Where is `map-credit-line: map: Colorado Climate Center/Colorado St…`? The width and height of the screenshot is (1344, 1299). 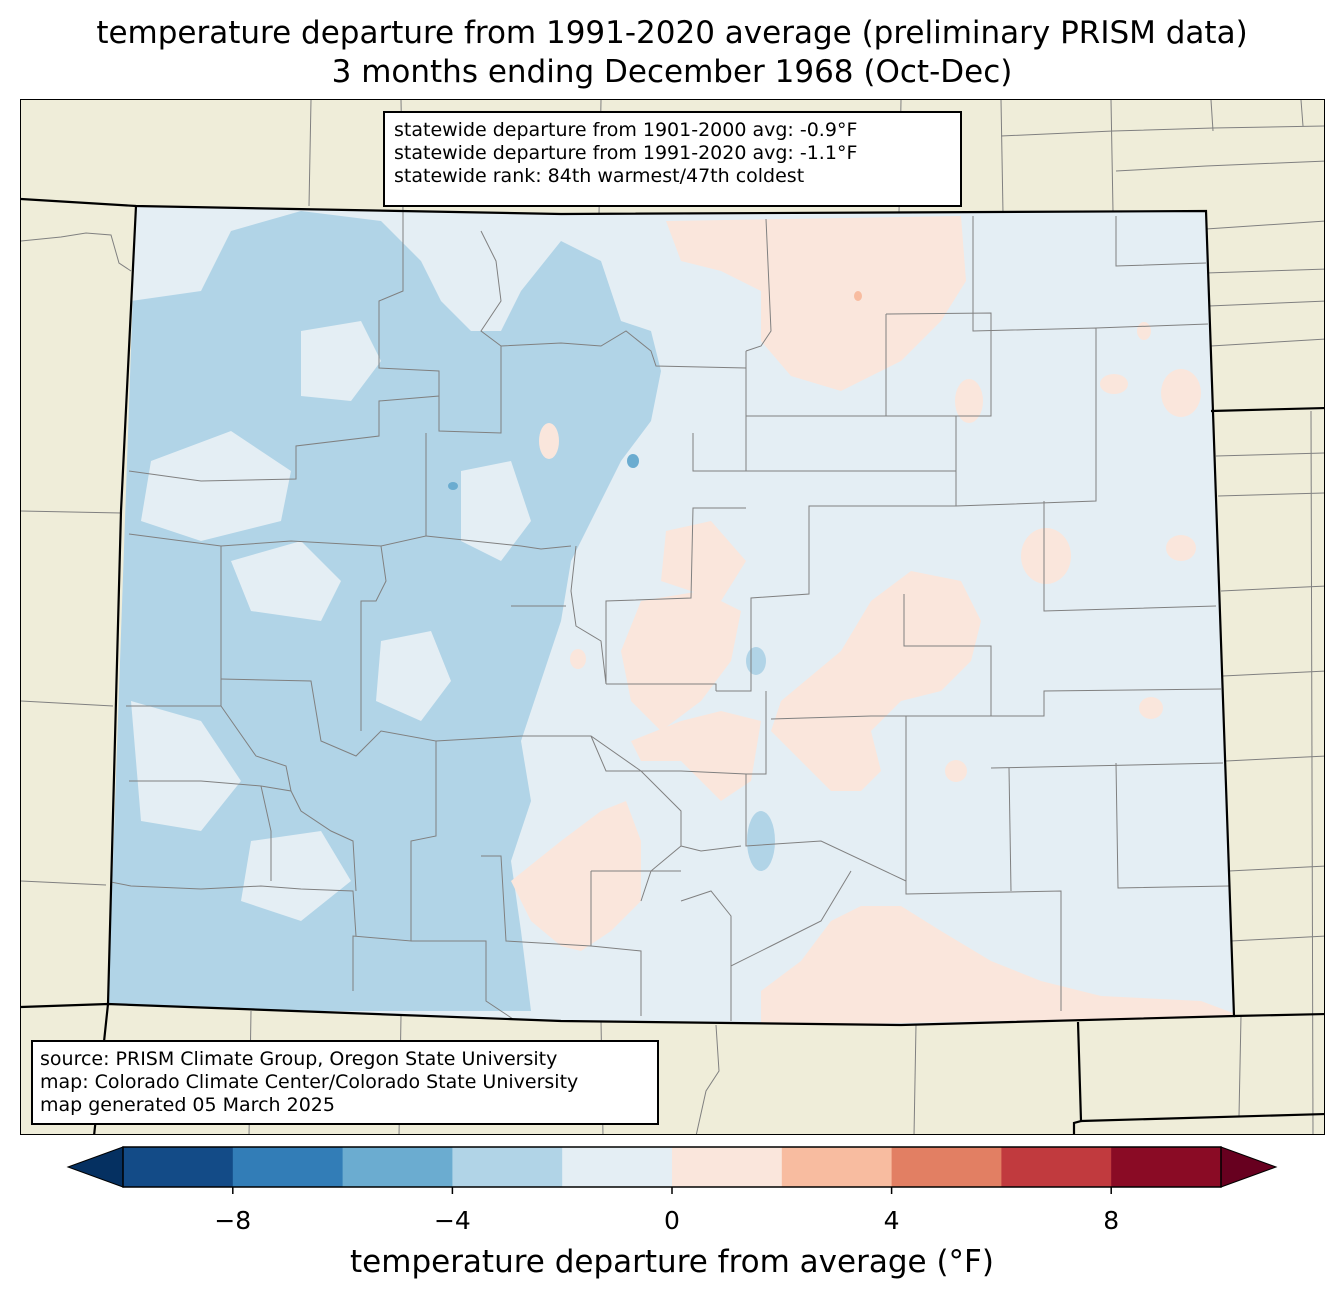
map-credit-line: map: Colorado Climate Center/Colorado St… is located at coordinates (309, 1082).